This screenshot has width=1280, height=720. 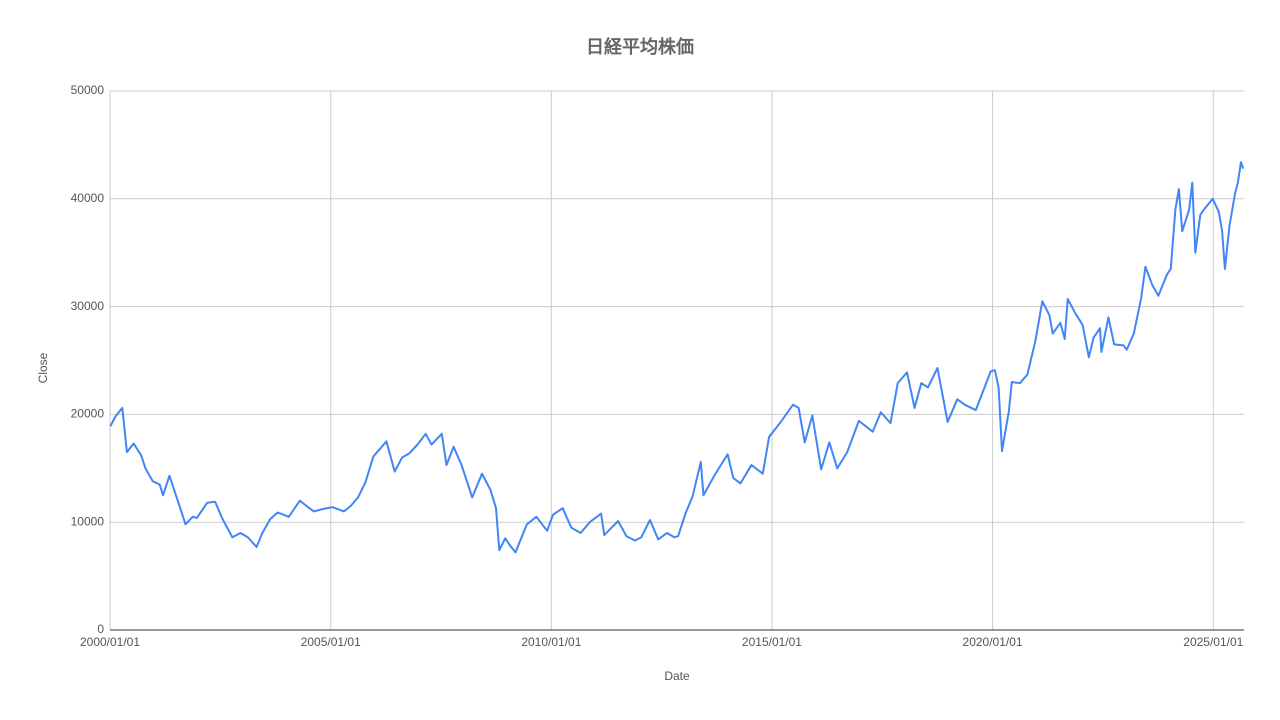 What do you see at coordinates (331, 642) in the screenshot?
I see `x-tick-label: 2005/01/01` at bounding box center [331, 642].